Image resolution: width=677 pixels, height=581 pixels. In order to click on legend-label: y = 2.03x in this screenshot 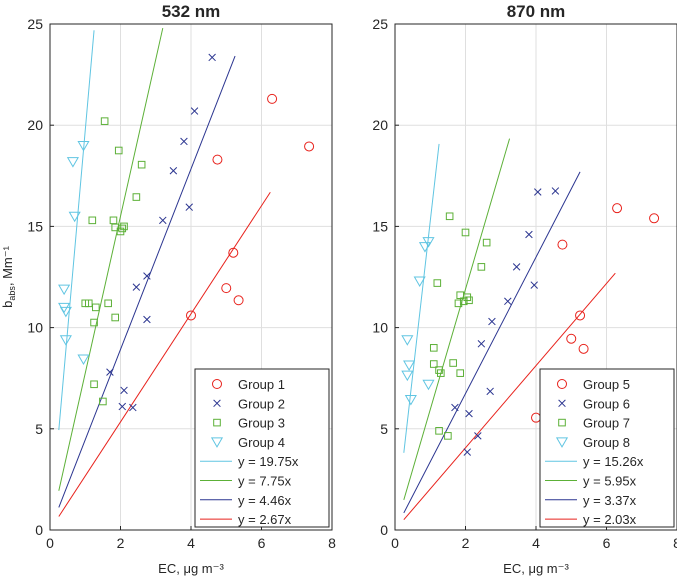, I will do `click(610, 519)`.